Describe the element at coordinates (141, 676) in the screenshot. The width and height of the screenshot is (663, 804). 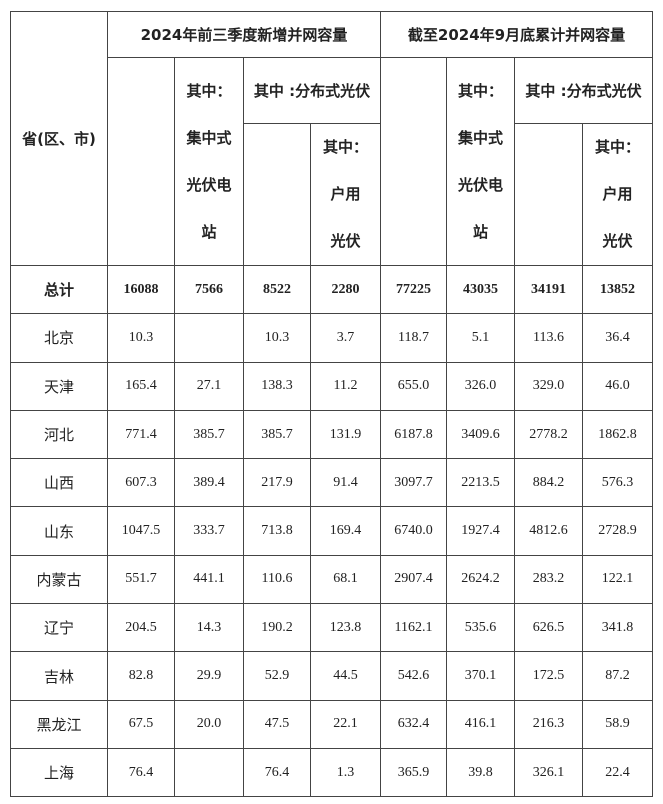
I see `value-cell: 82.8` at that location.